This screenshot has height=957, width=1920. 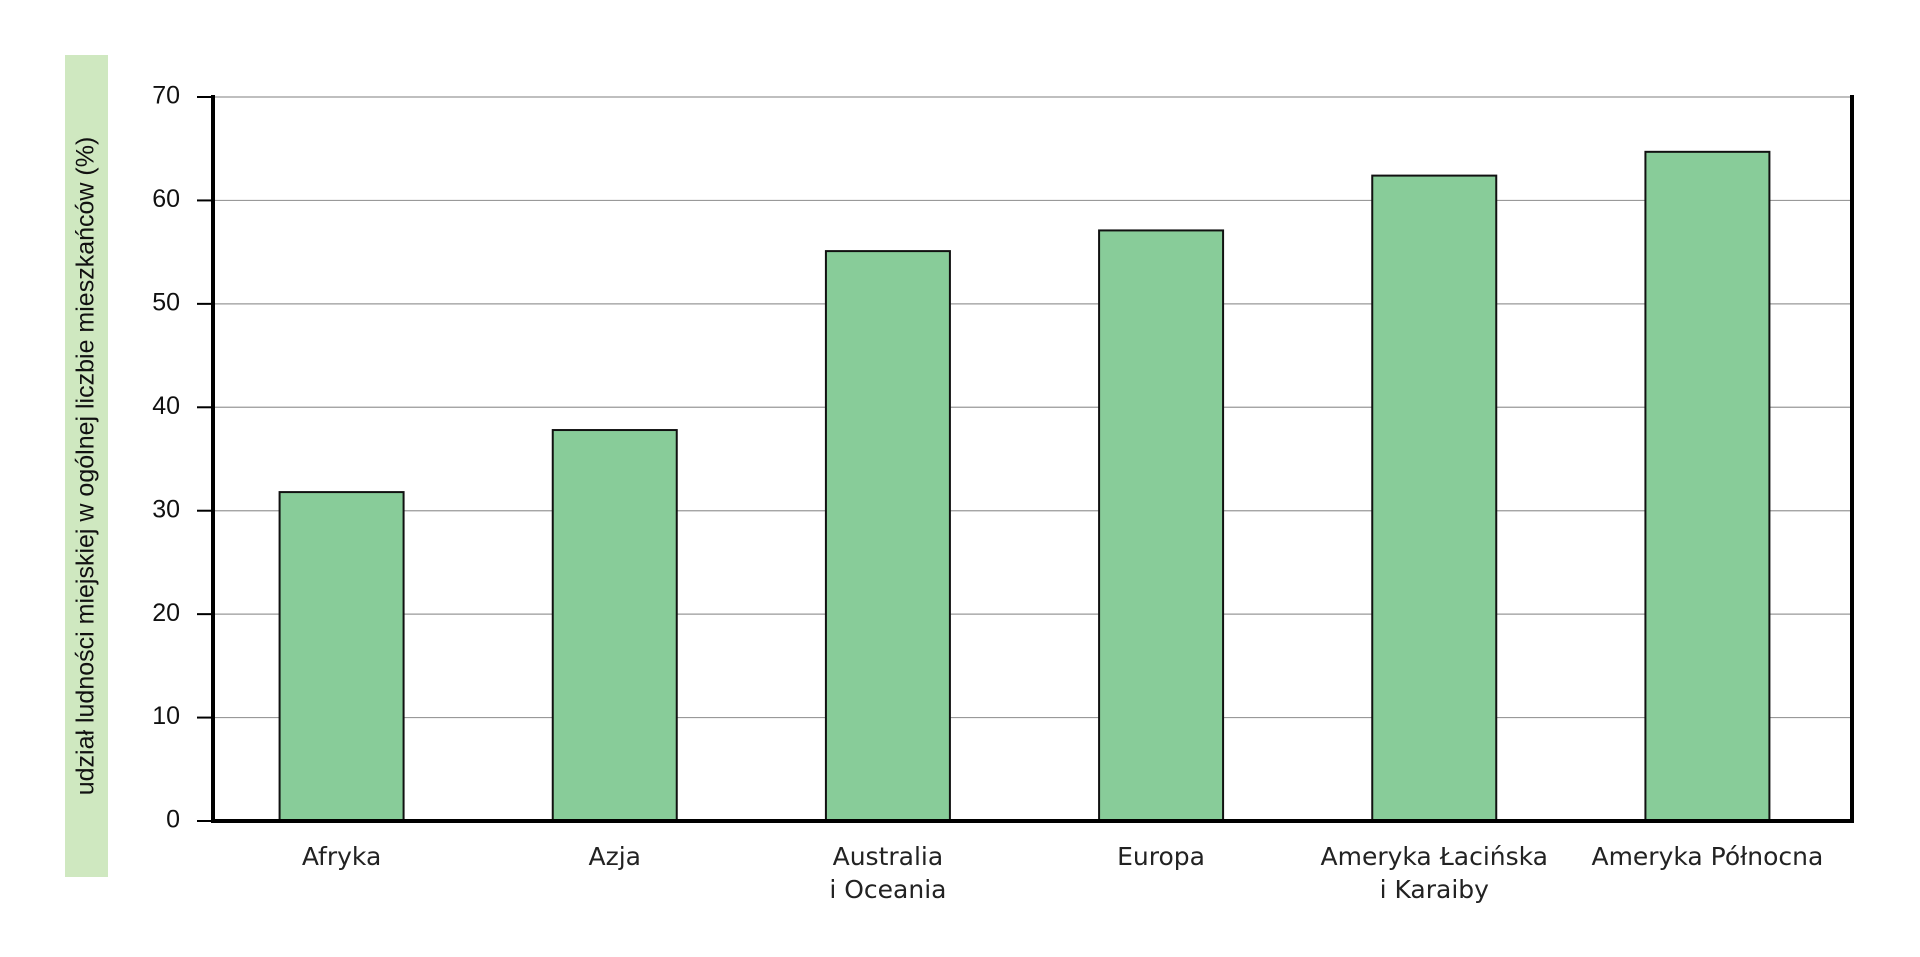 What do you see at coordinates (1707, 856) in the screenshot?
I see `x-tick-label: Ameryka Północna` at bounding box center [1707, 856].